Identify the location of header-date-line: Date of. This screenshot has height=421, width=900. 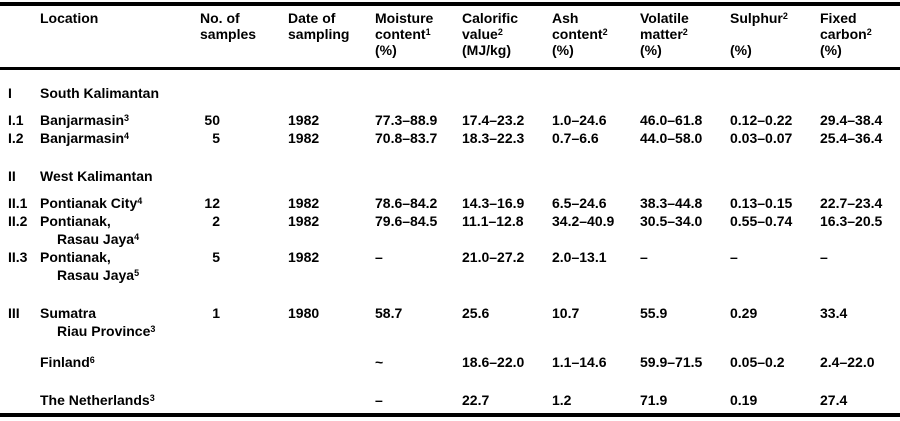
(312, 18).